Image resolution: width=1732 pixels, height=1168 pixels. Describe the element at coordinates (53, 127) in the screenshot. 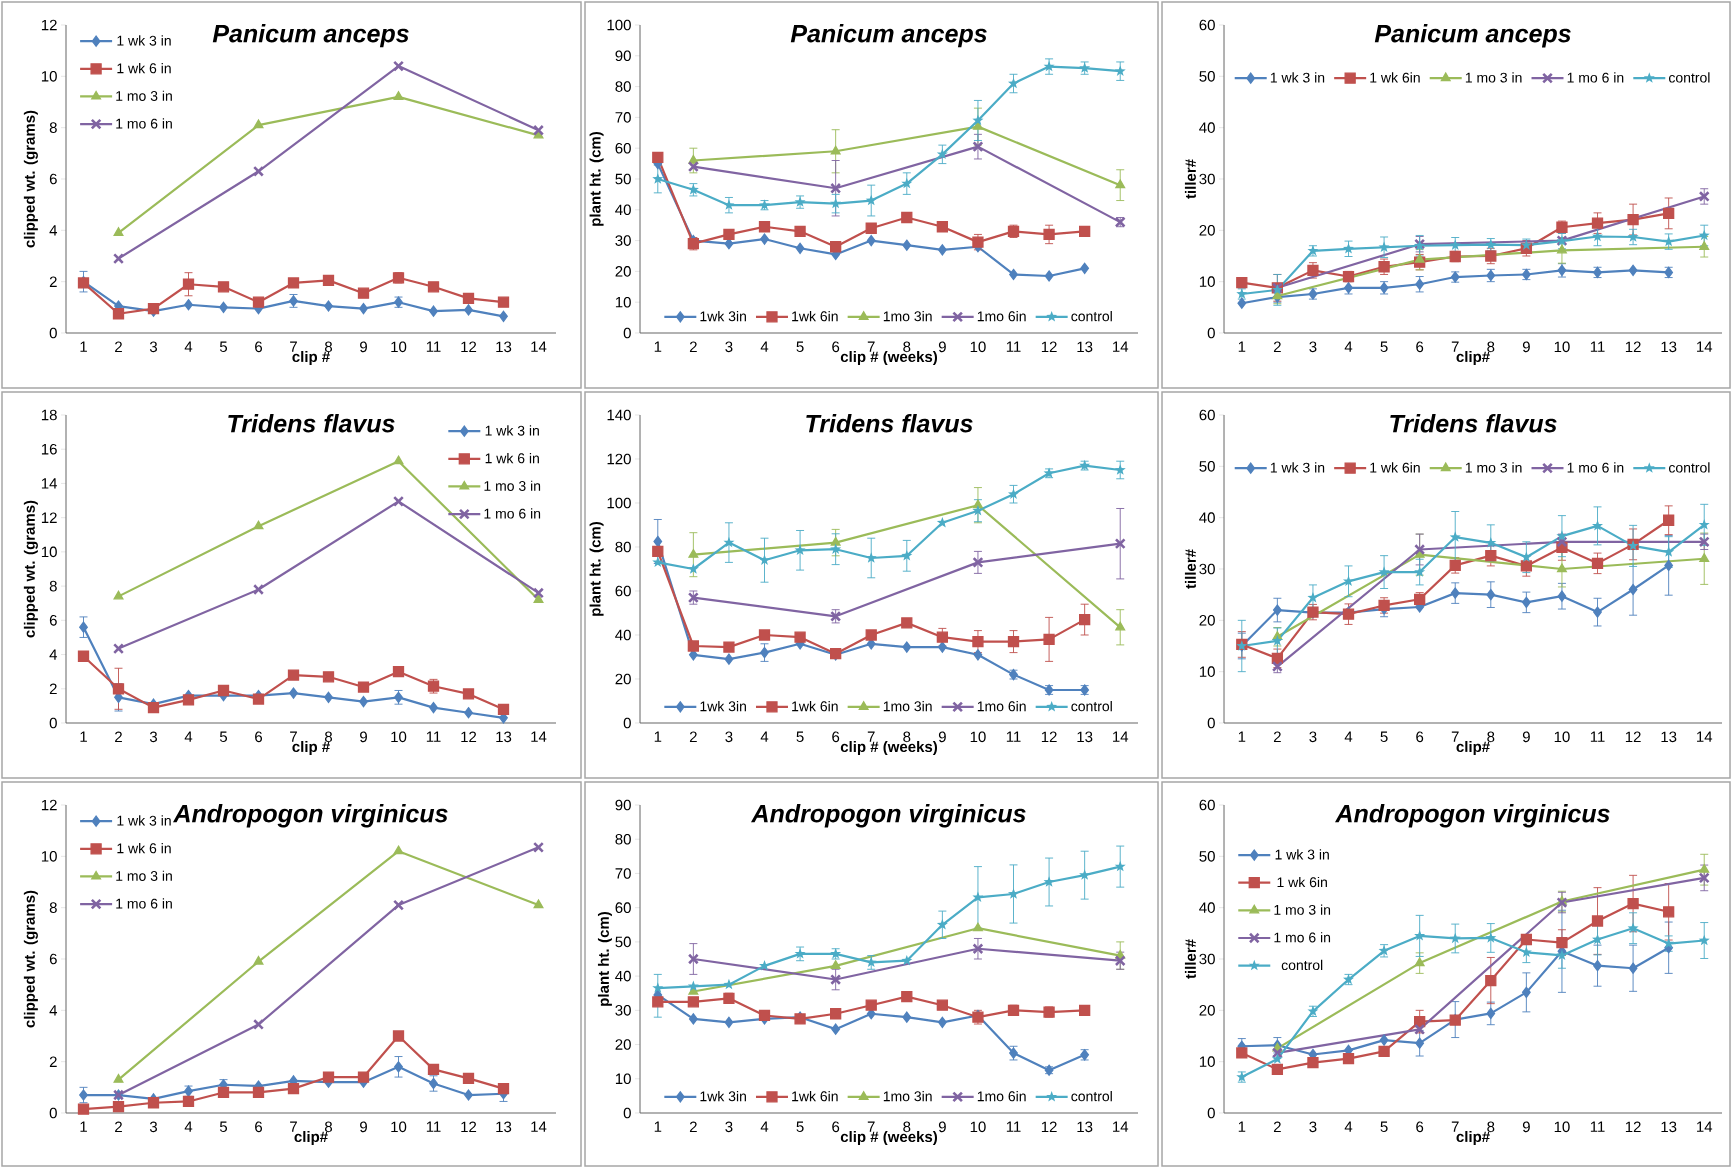

I see `y-tick-label: 8` at that location.